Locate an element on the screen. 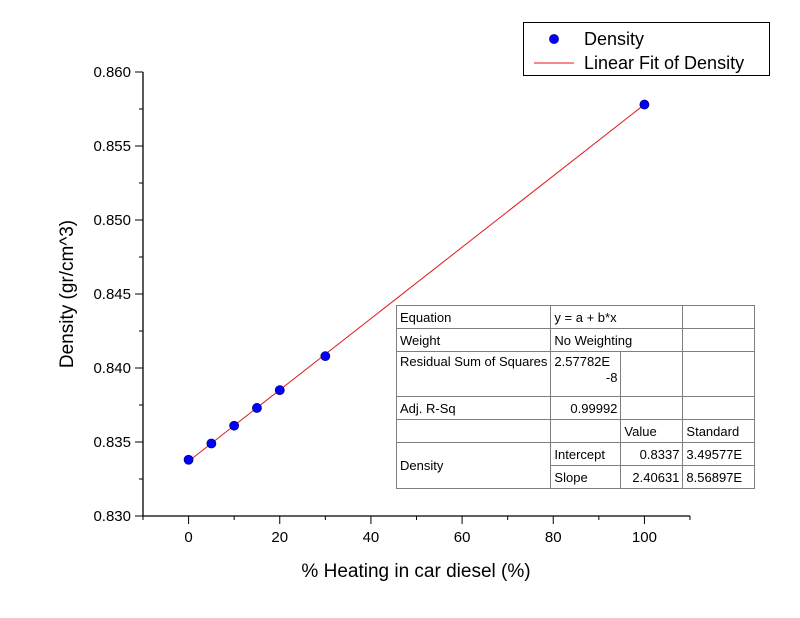 This screenshot has height=618, width=800. legend-label: Density is located at coordinates (614, 39).